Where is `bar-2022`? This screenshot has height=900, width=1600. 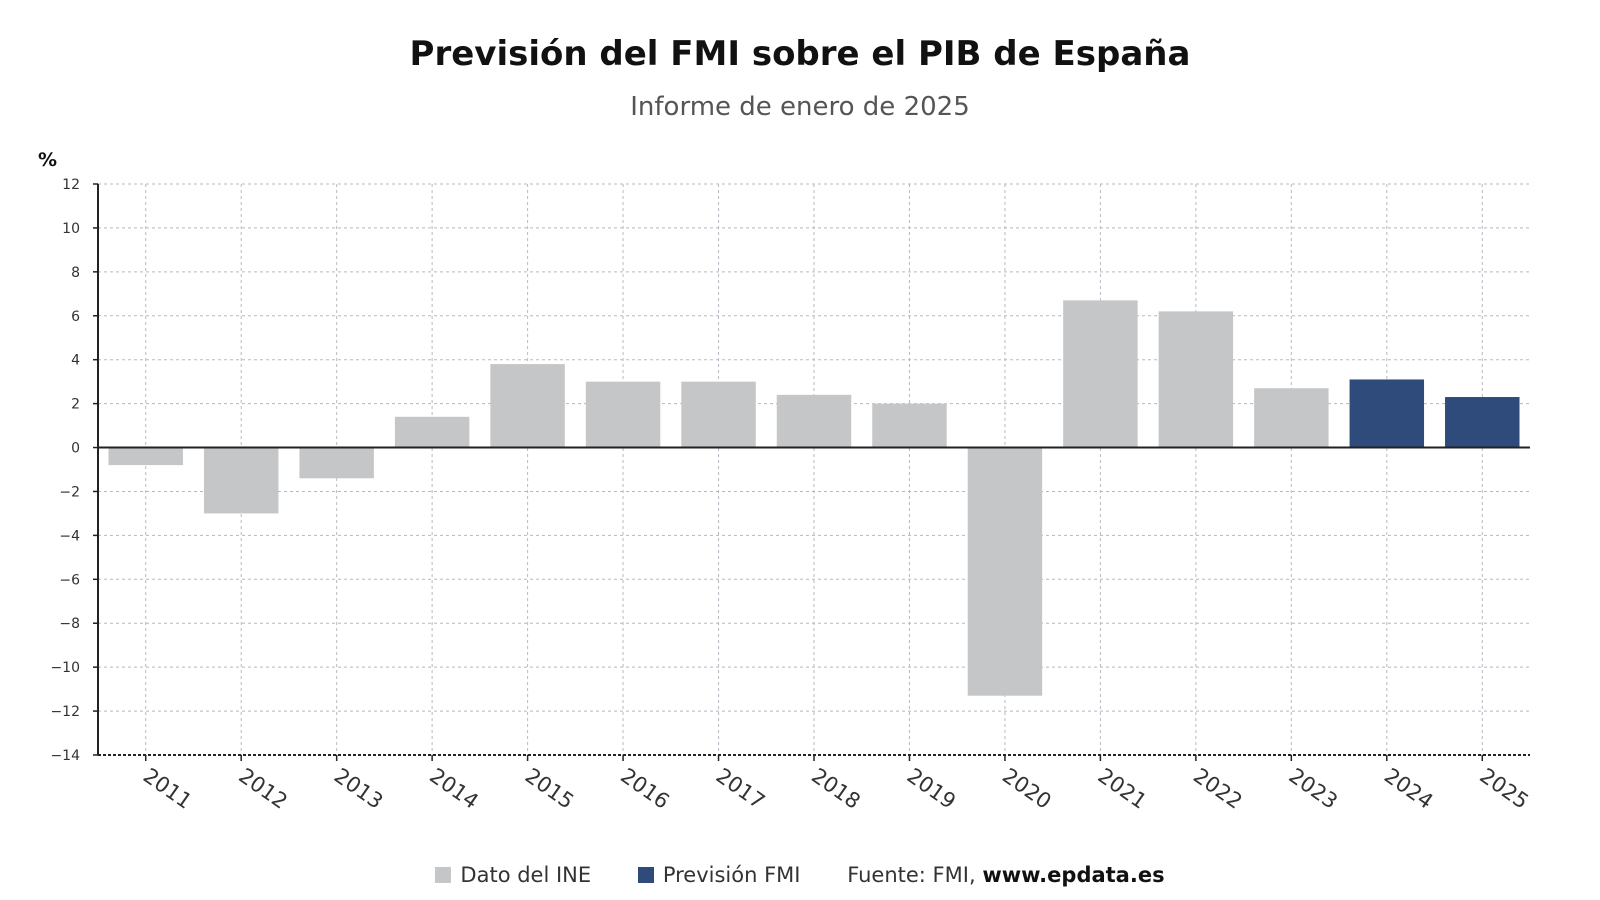 bar-2022 is located at coordinates (1196, 379).